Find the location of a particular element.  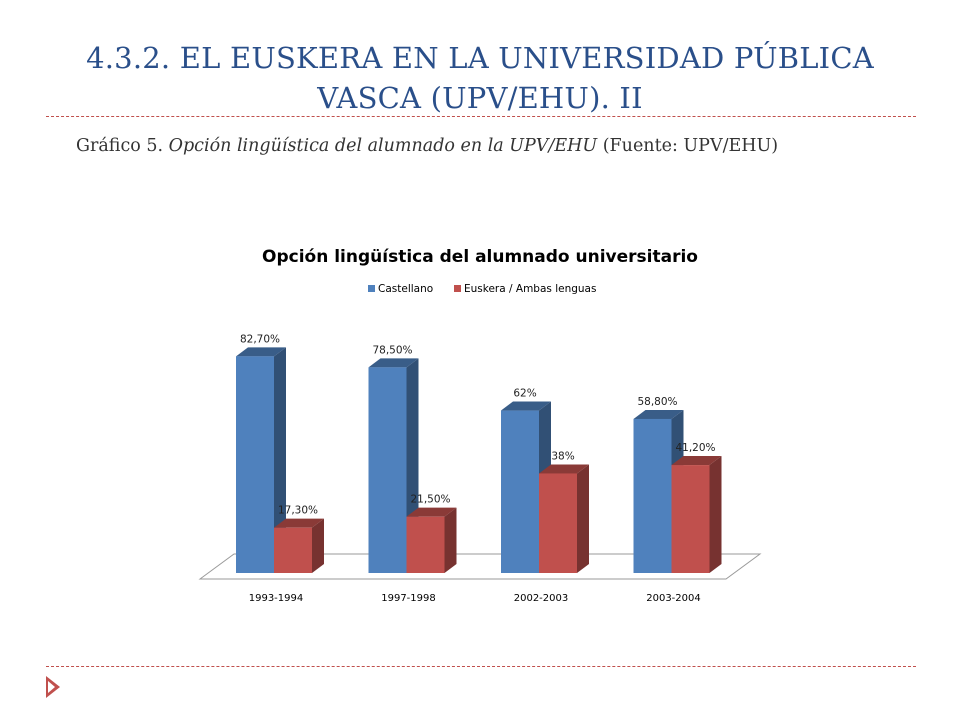

bullet-arrow-icon is located at coordinates (53, 687).